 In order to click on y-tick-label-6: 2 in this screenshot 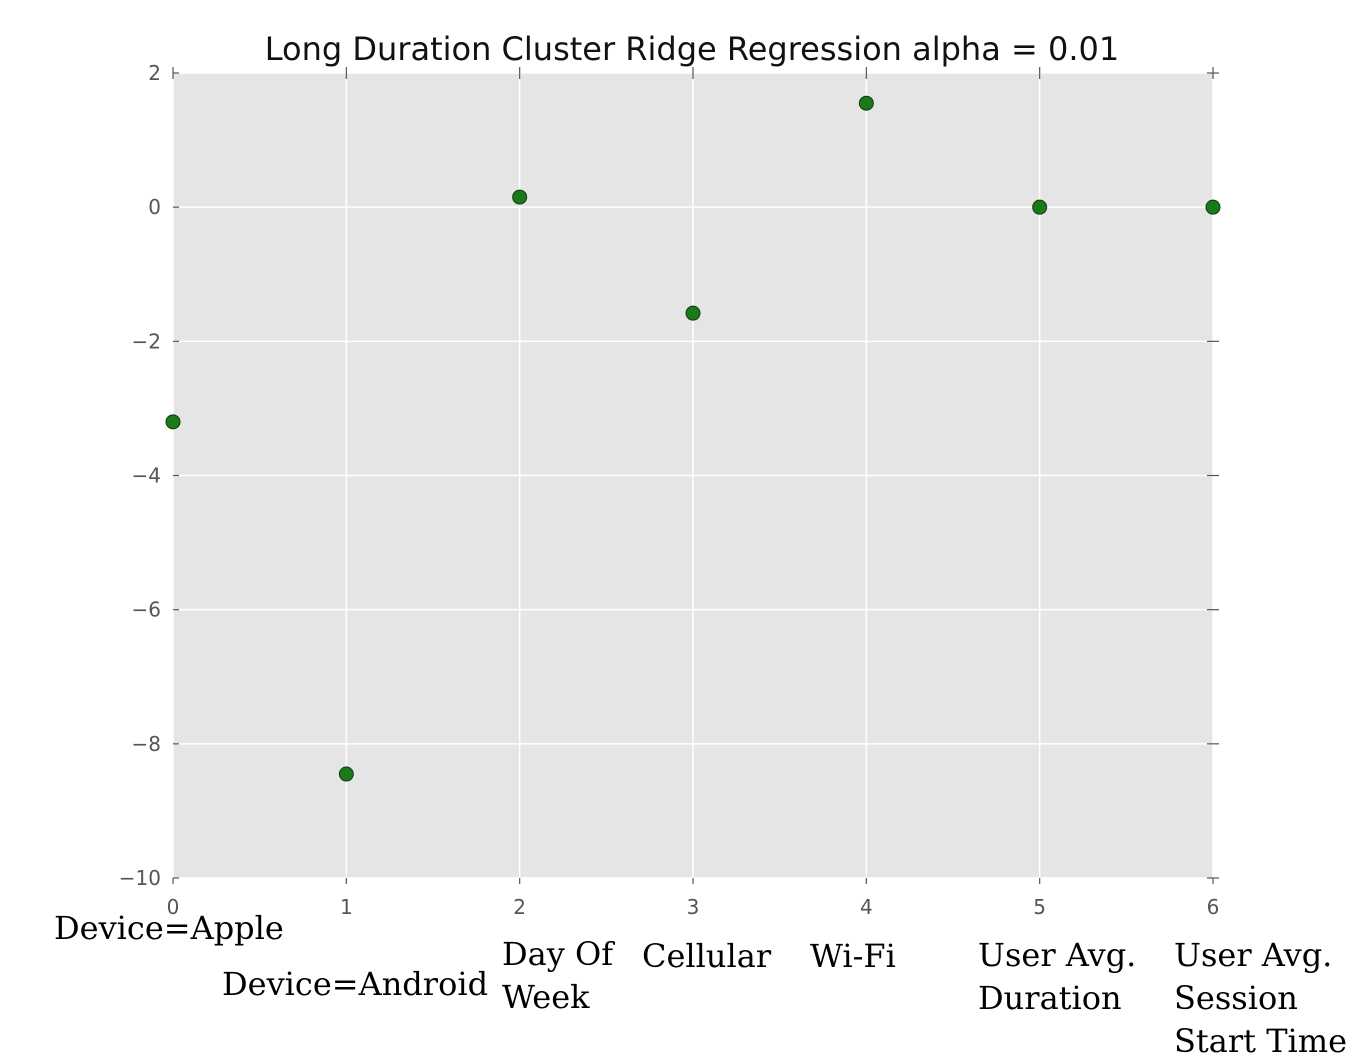, I will do `click(154, 73)`.